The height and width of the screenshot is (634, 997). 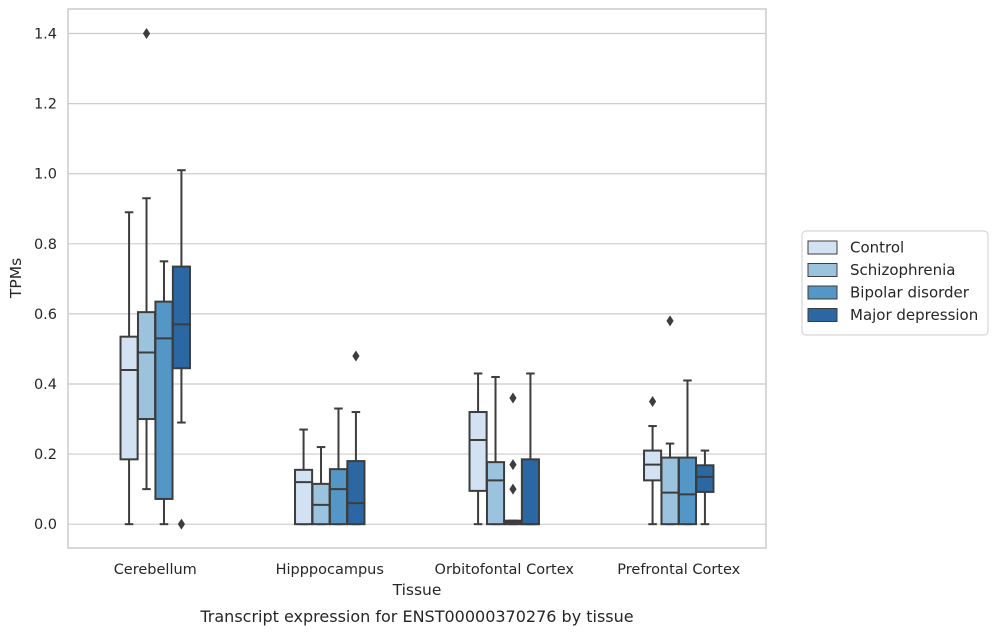 What do you see at coordinates (16, 278) in the screenshot?
I see `y-axis-label: TPMs` at bounding box center [16, 278].